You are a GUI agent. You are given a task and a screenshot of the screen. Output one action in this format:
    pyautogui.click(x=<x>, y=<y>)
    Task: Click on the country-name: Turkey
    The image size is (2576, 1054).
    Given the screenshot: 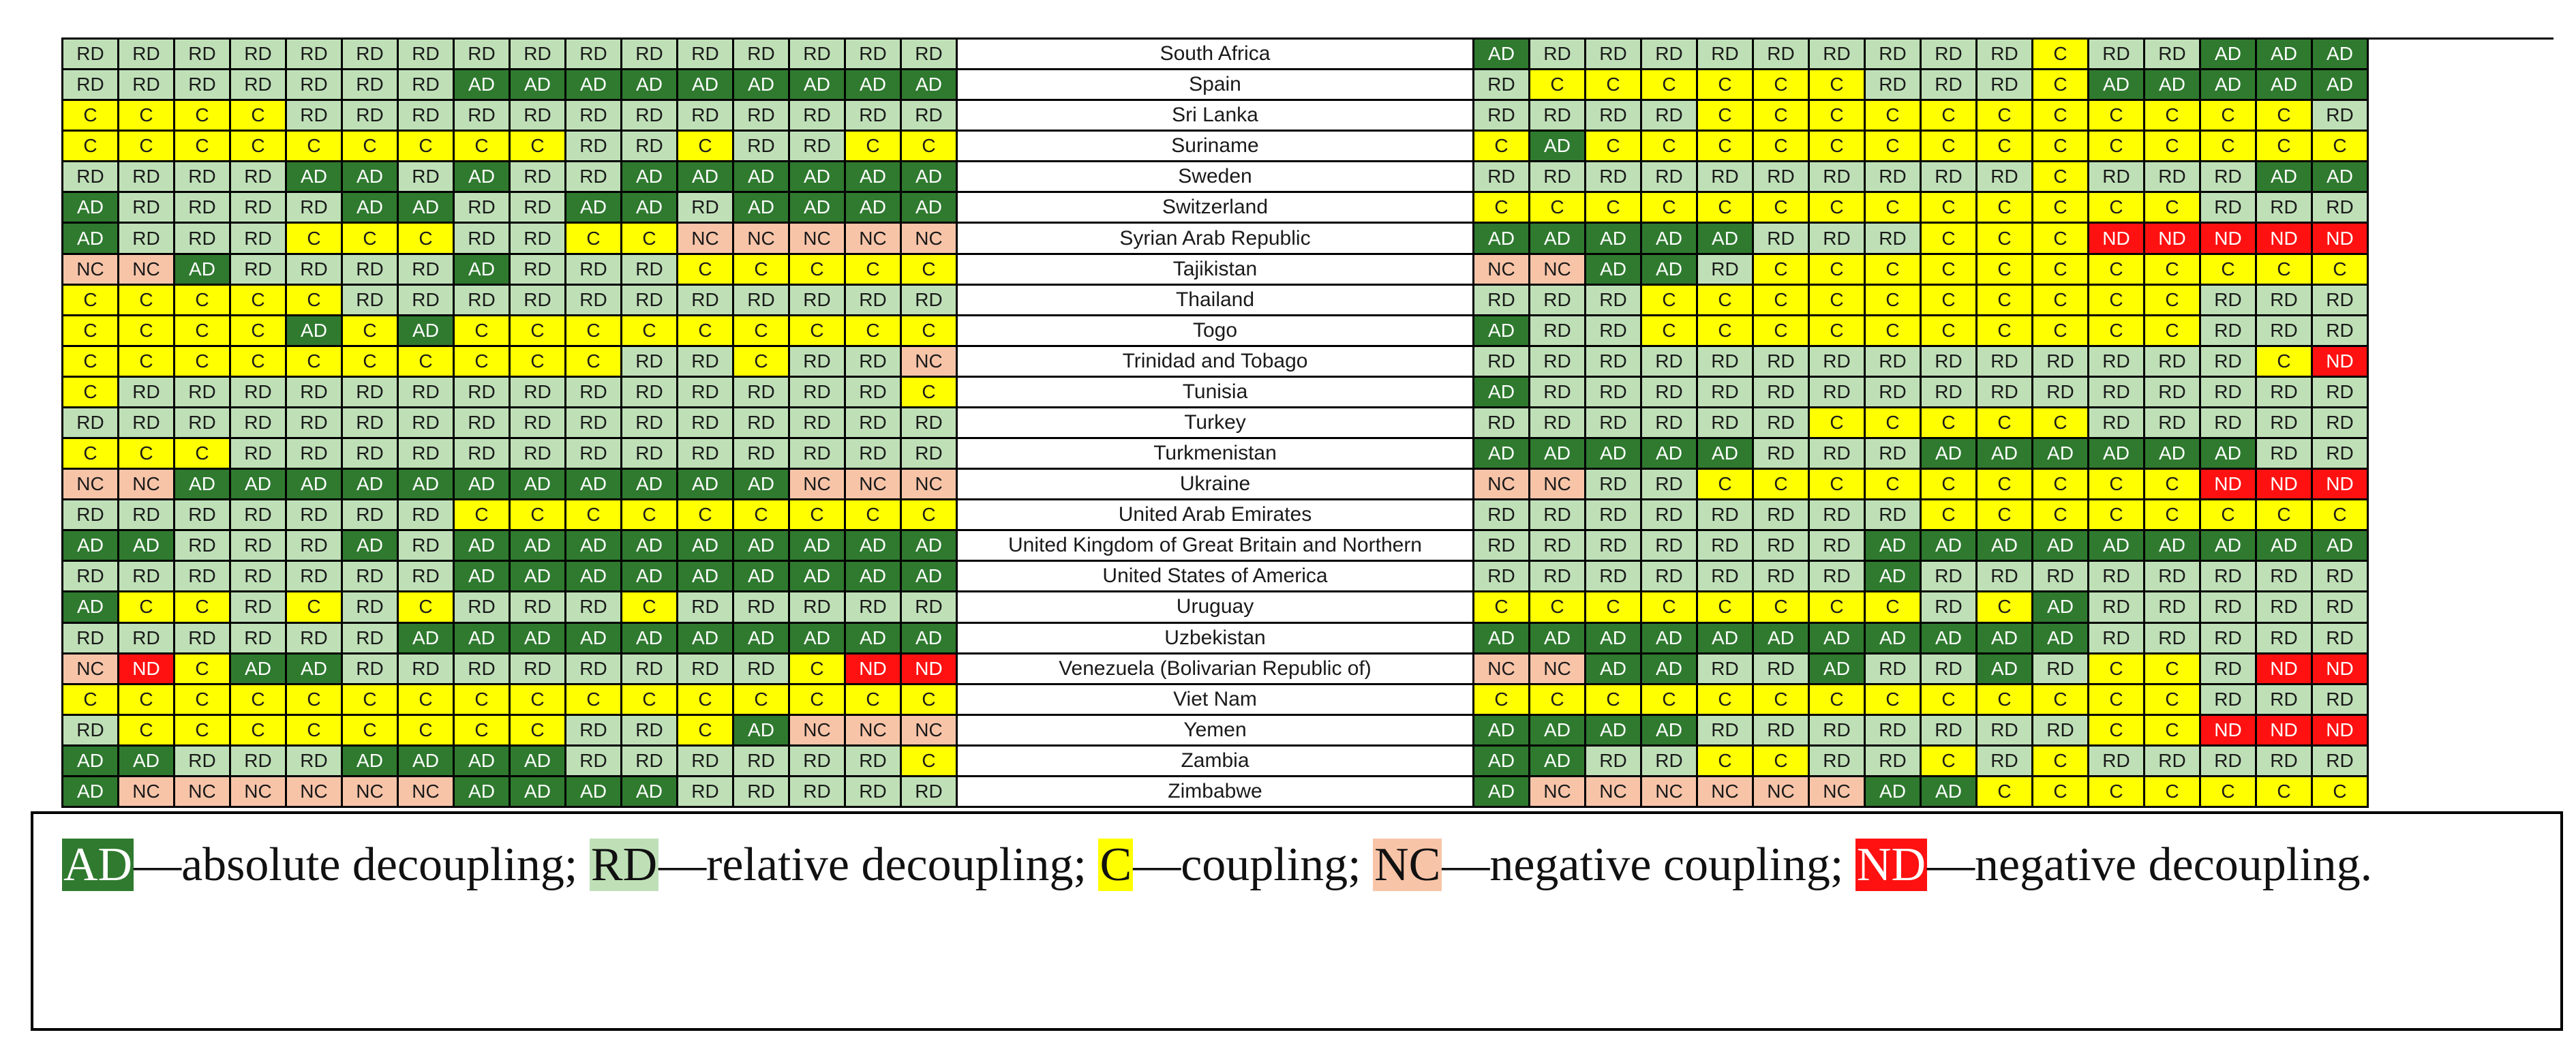 What is the action you would take?
    pyautogui.click(x=1216, y=424)
    